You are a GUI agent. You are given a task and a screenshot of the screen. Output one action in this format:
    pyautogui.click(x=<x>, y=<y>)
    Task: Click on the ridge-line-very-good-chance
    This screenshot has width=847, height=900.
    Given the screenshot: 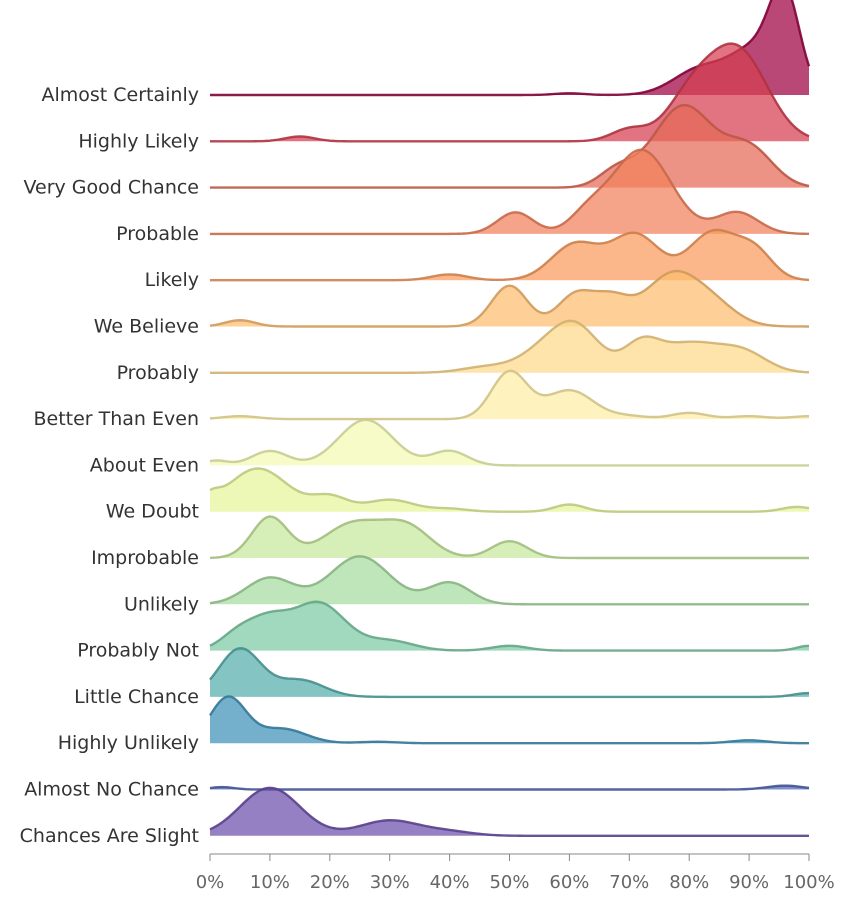 What is the action you would take?
    pyautogui.click(x=510, y=146)
    